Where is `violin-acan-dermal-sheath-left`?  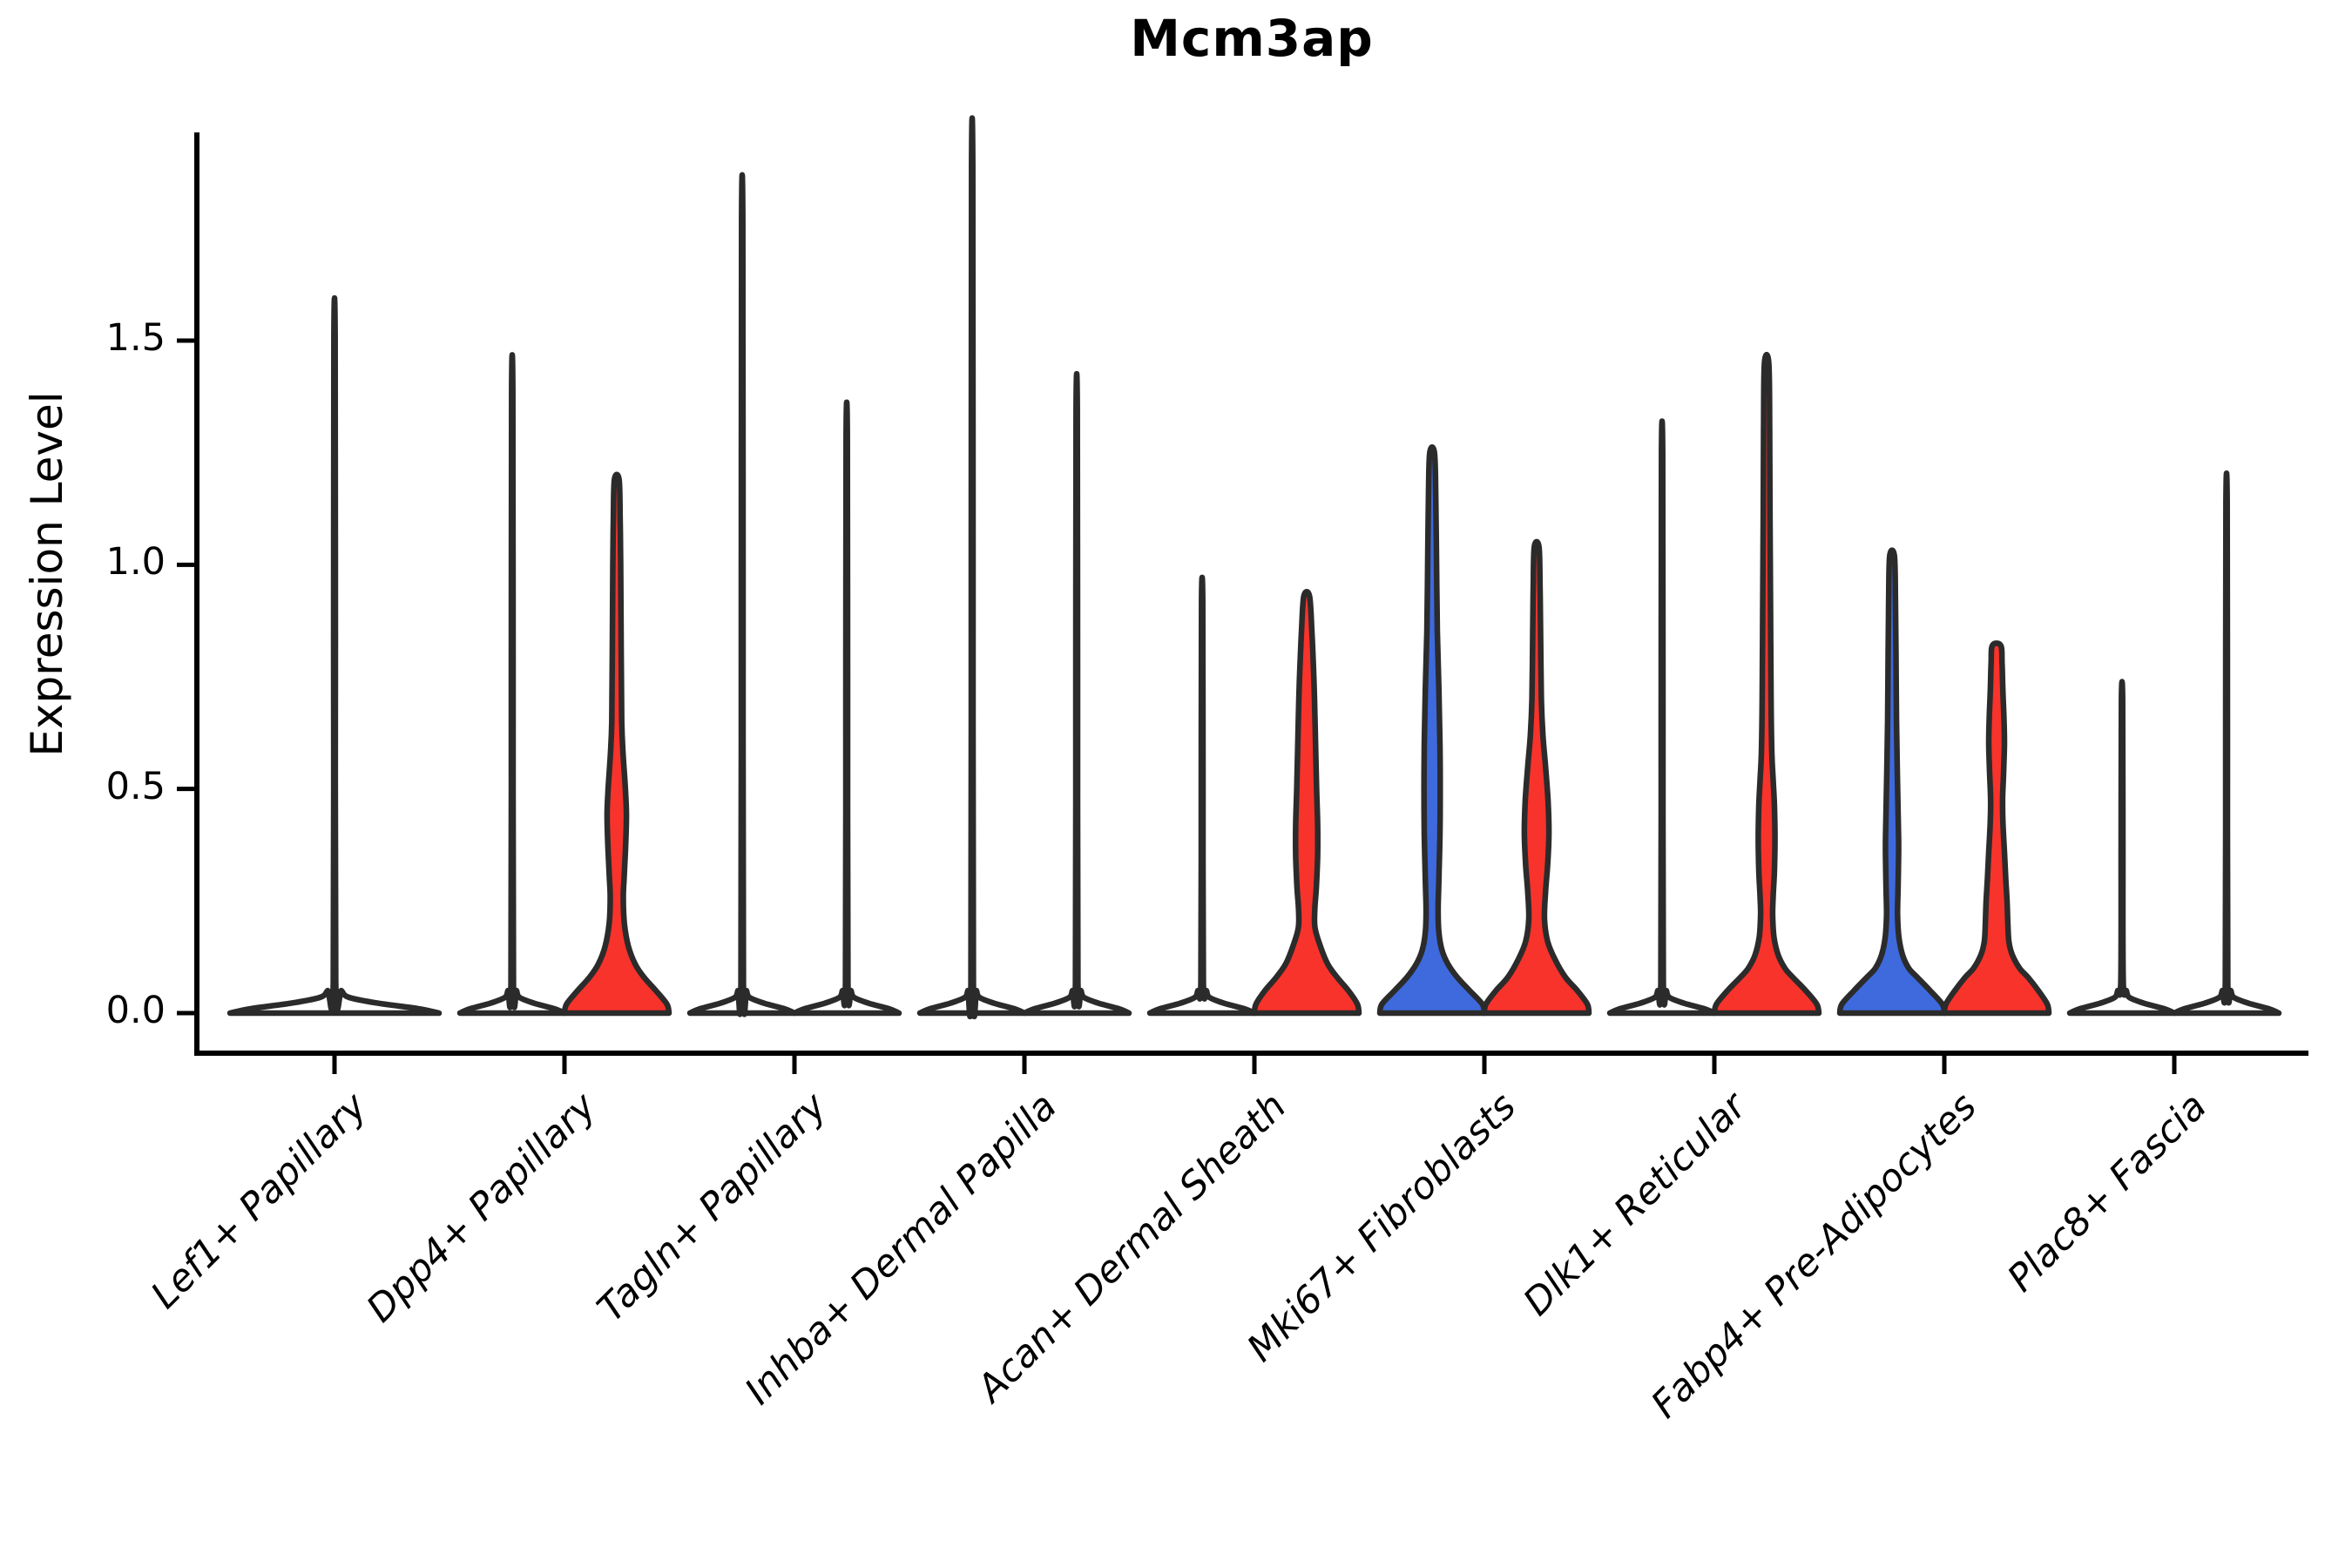
violin-acan-dermal-sheath-left is located at coordinates (1202, 795).